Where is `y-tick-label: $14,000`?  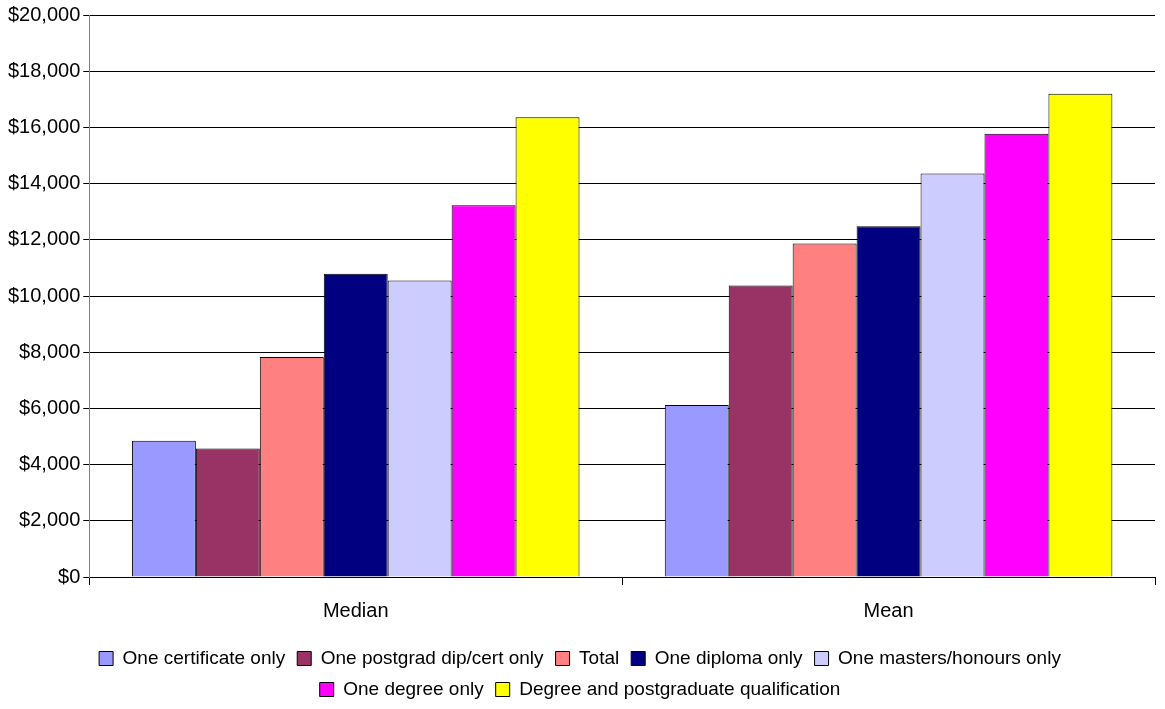
y-tick-label: $14,000 is located at coordinates (44, 182).